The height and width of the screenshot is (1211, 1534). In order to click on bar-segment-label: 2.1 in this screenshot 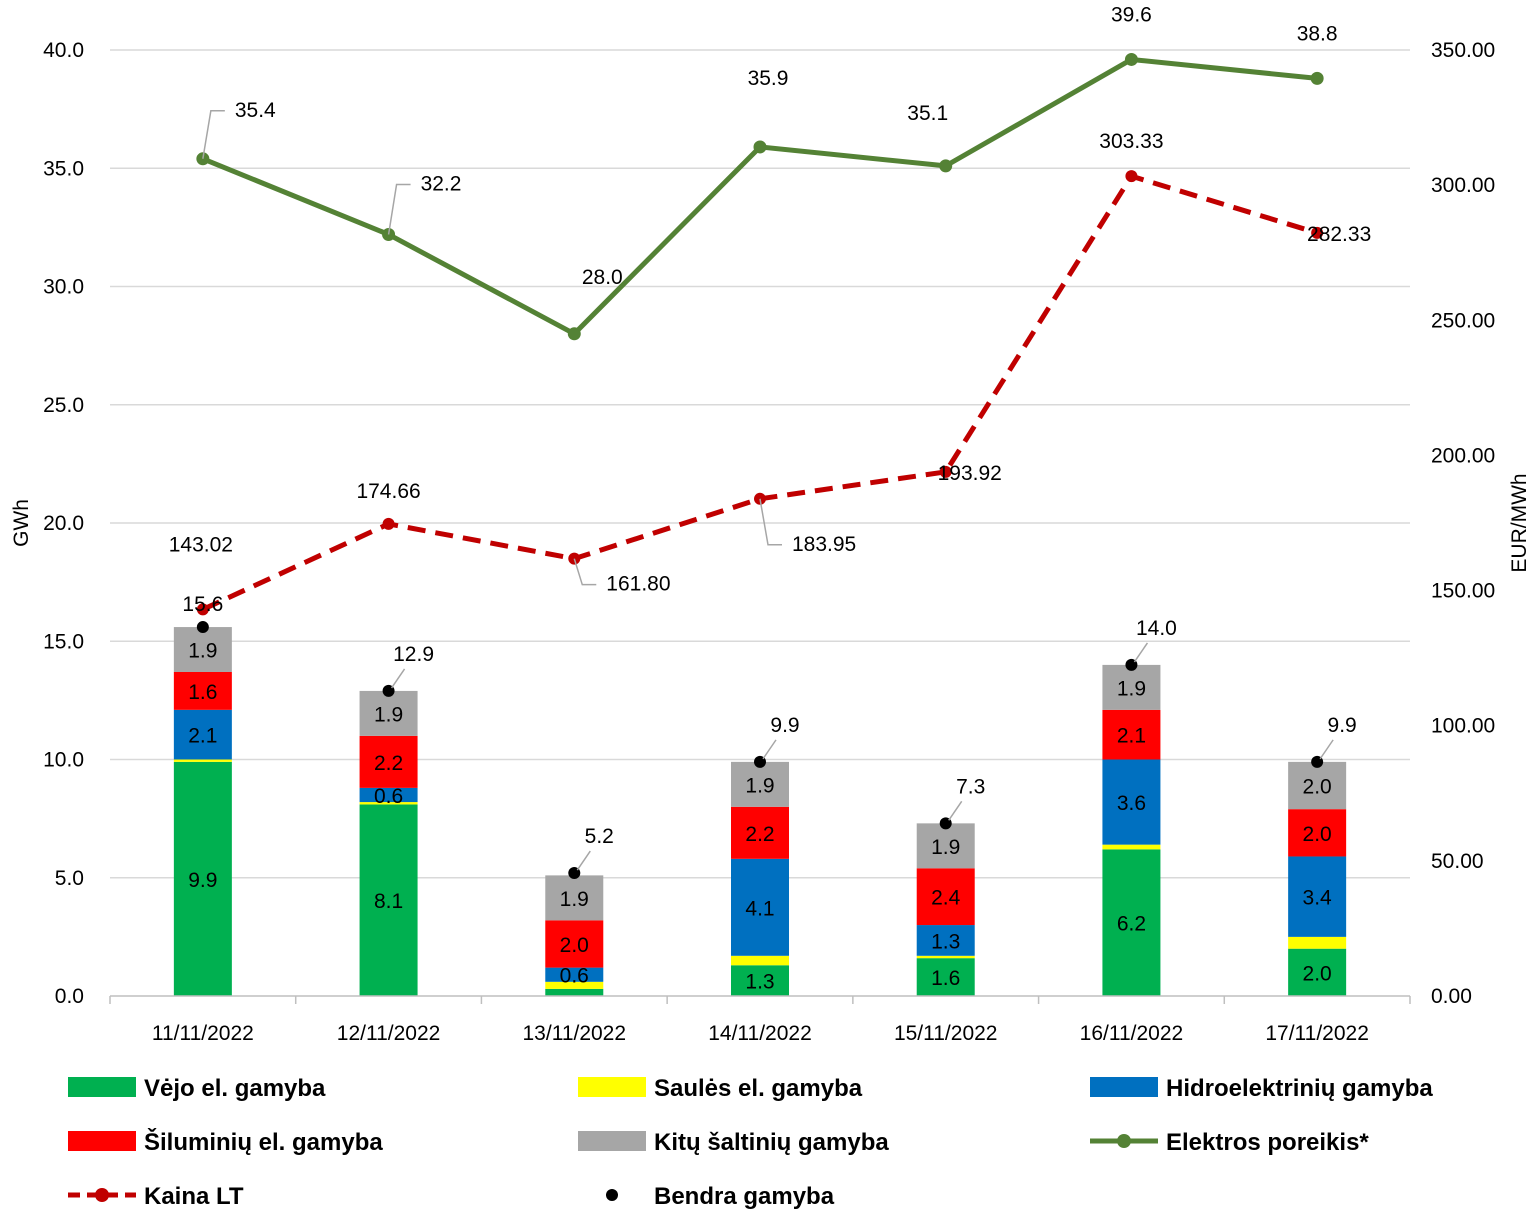, I will do `click(202, 736)`.